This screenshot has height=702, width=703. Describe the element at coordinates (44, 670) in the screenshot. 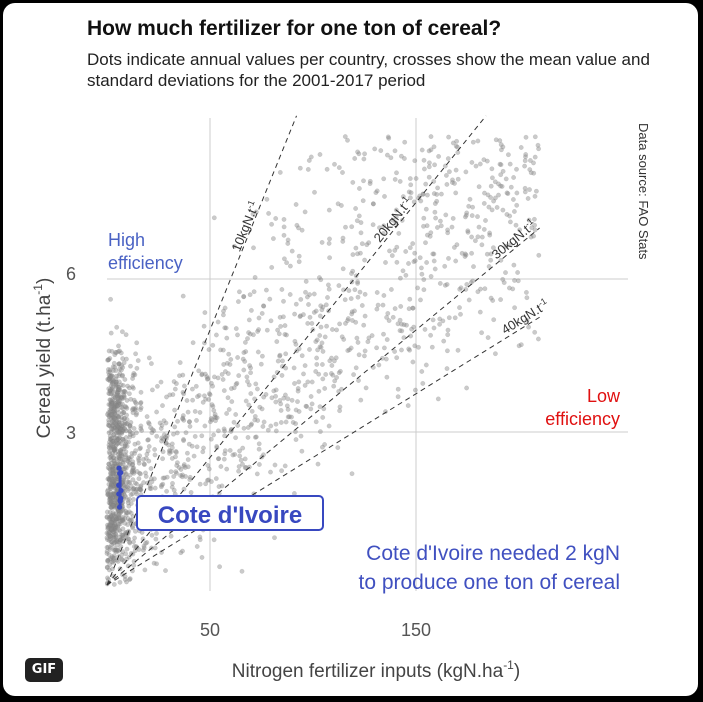

I see `gif-badge: GIF` at that location.